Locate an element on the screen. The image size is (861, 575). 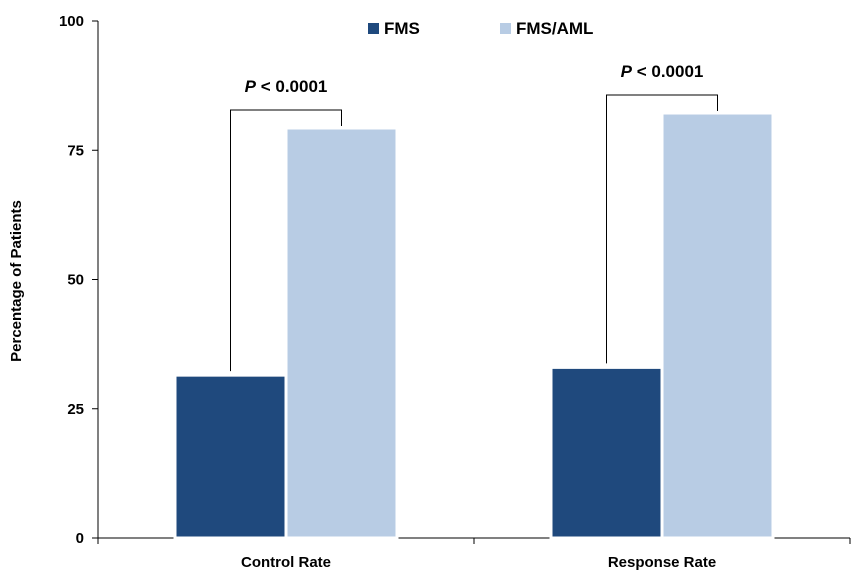
legend-label: FMS is located at coordinates (402, 28).